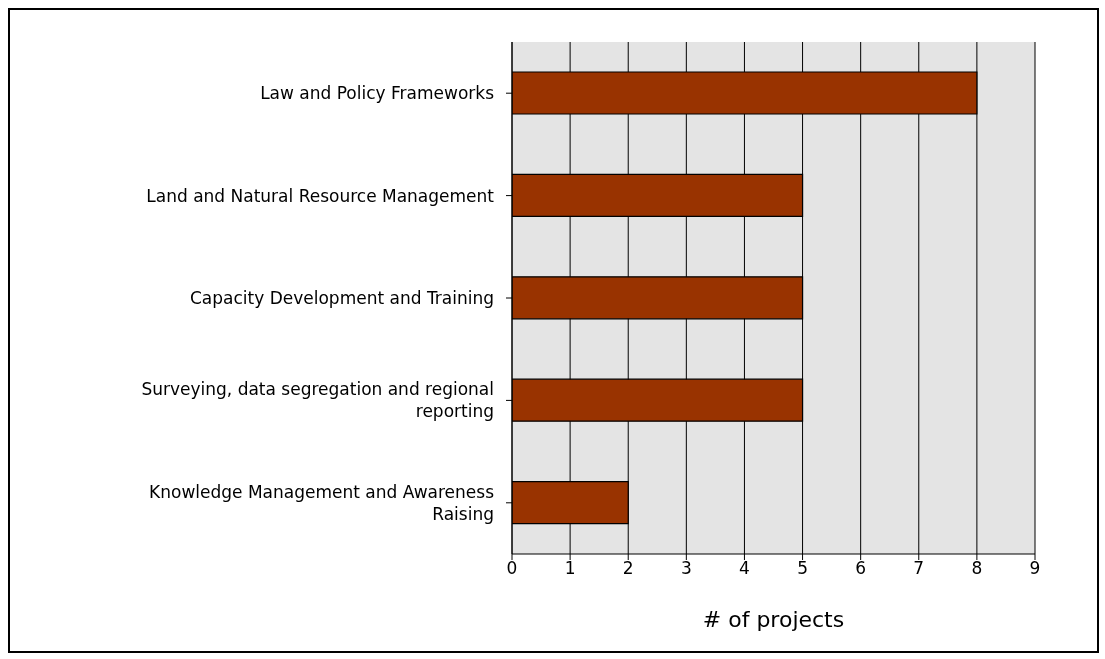 The image size is (1105, 659). What do you see at coordinates (773, 619) in the screenshot?
I see `x-axis-title: # of projects` at bounding box center [773, 619].